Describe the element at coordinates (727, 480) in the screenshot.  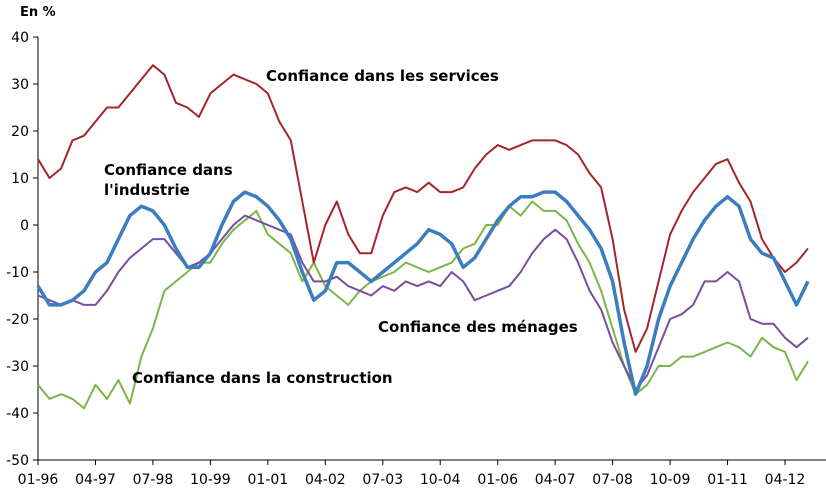
I see `x-tick-label: 01-11` at that location.